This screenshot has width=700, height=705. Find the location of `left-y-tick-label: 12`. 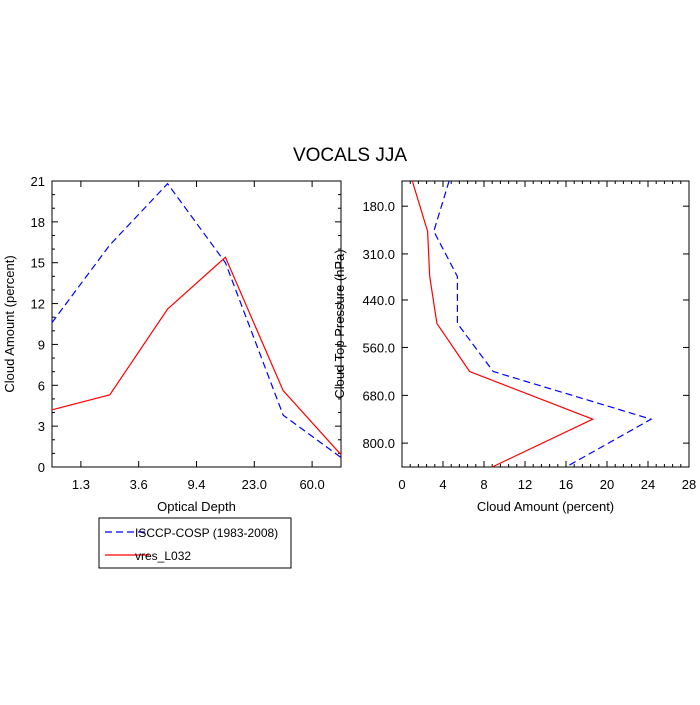

left-y-tick-label: 12 is located at coordinates (38, 304).